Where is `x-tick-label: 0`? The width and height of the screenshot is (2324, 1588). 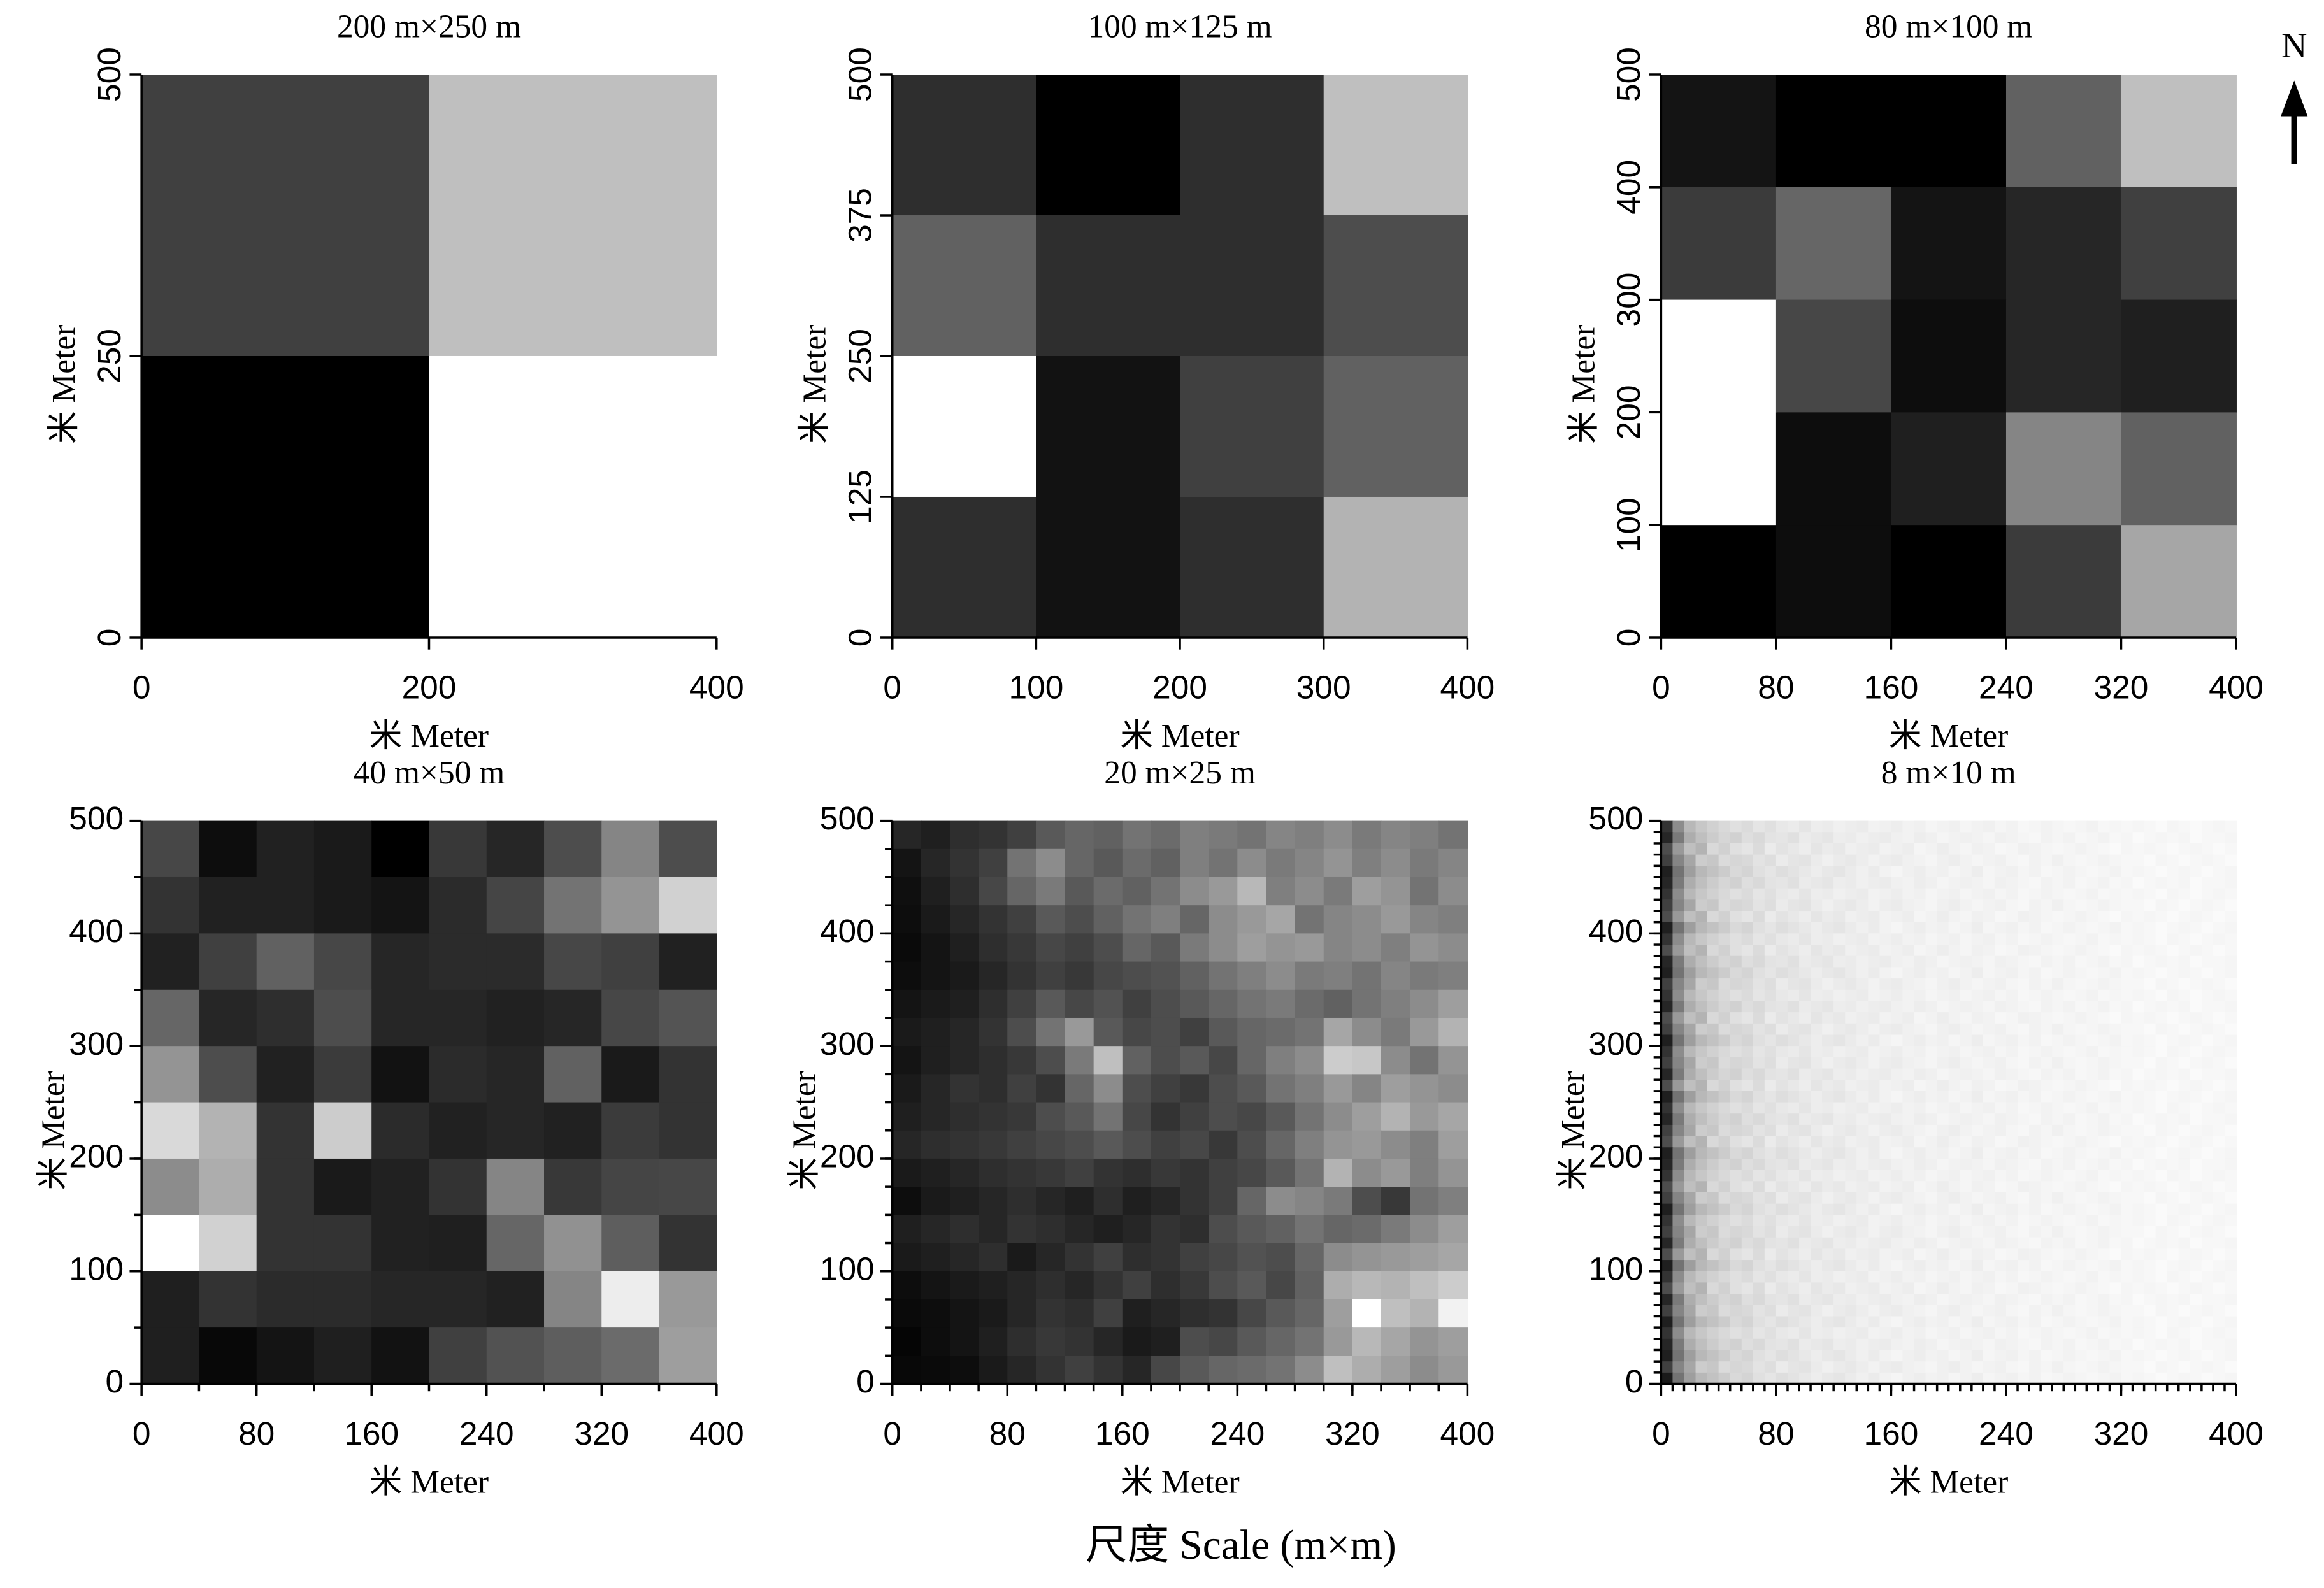
x-tick-label: 0 is located at coordinates (892, 1433).